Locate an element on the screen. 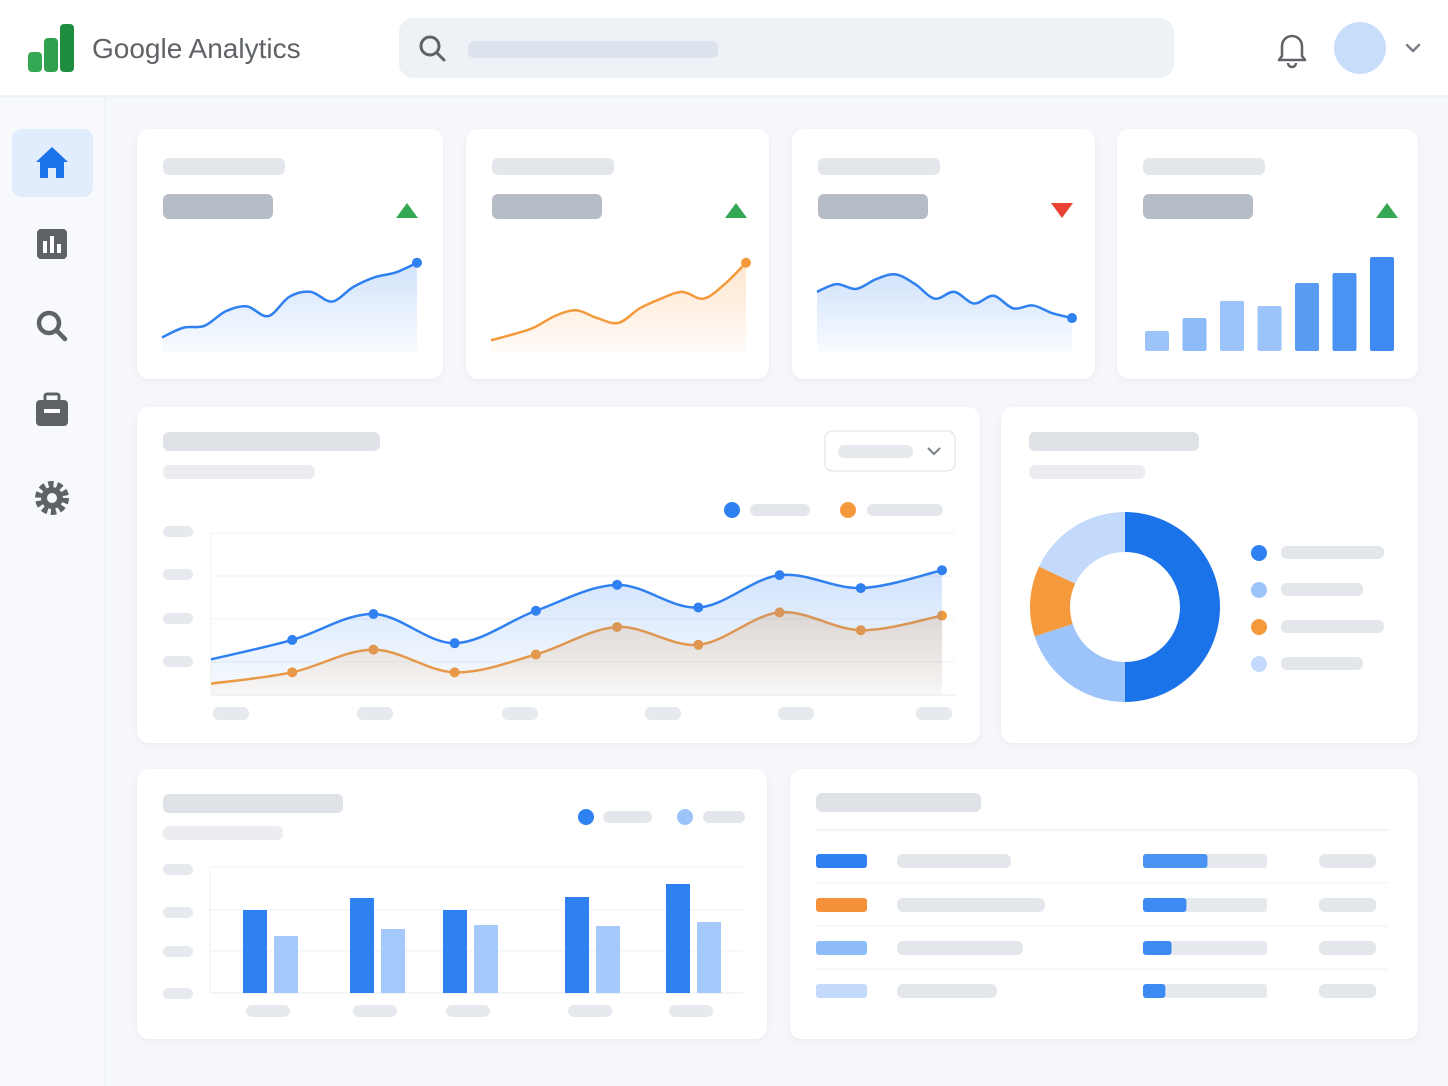 This screenshot has height=1086, width=1448. trend-down is located at coordinates (1062, 210).